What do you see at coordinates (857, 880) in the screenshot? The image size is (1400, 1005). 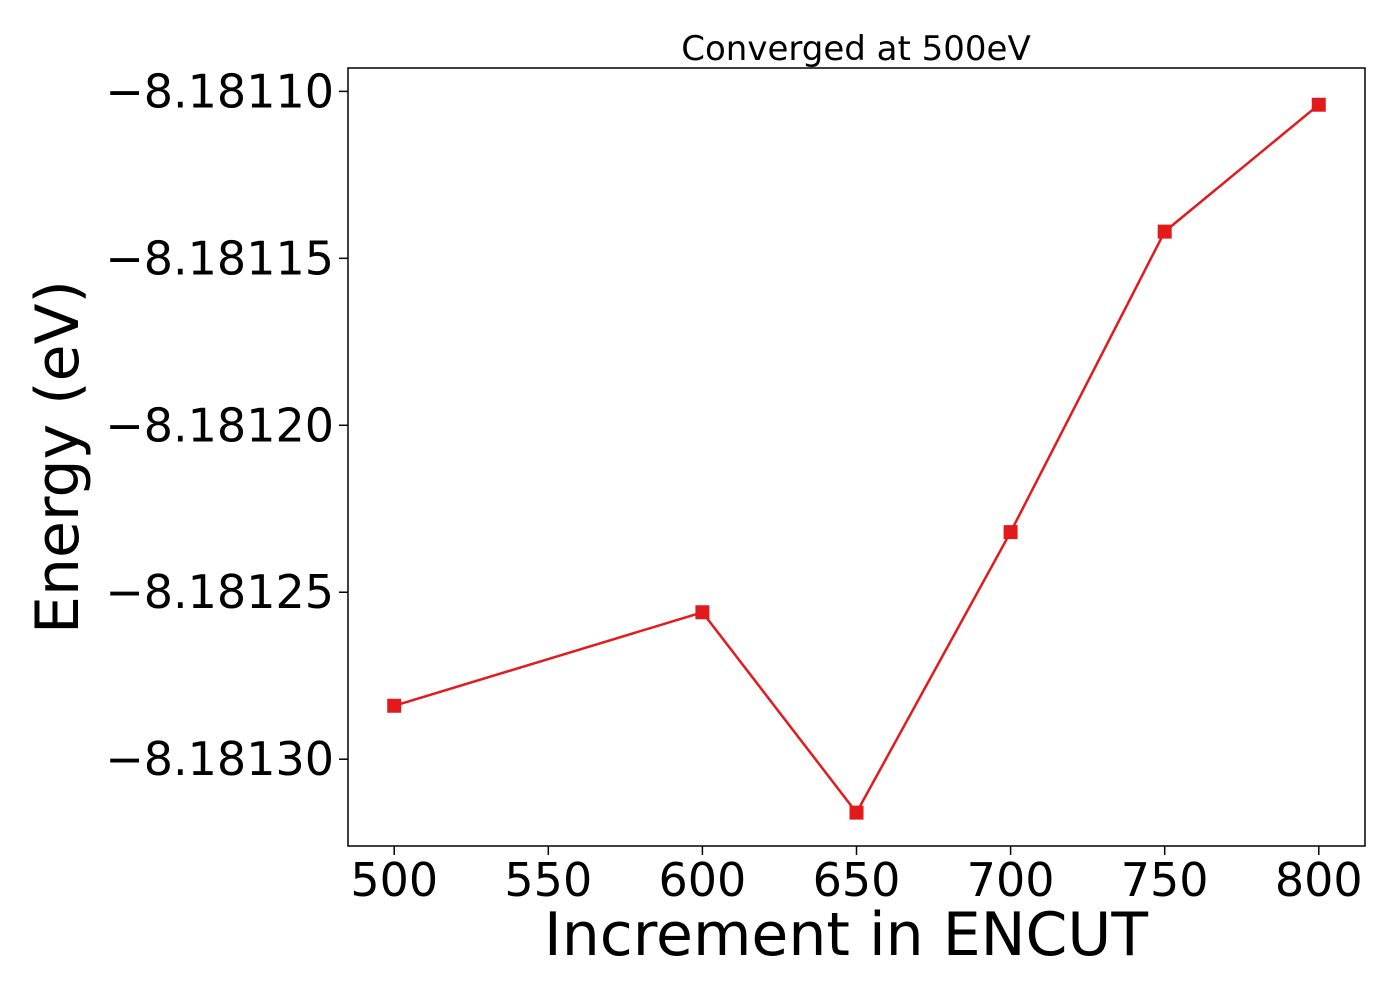 I see `x-tick-label: 650` at bounding box center [857, 880].